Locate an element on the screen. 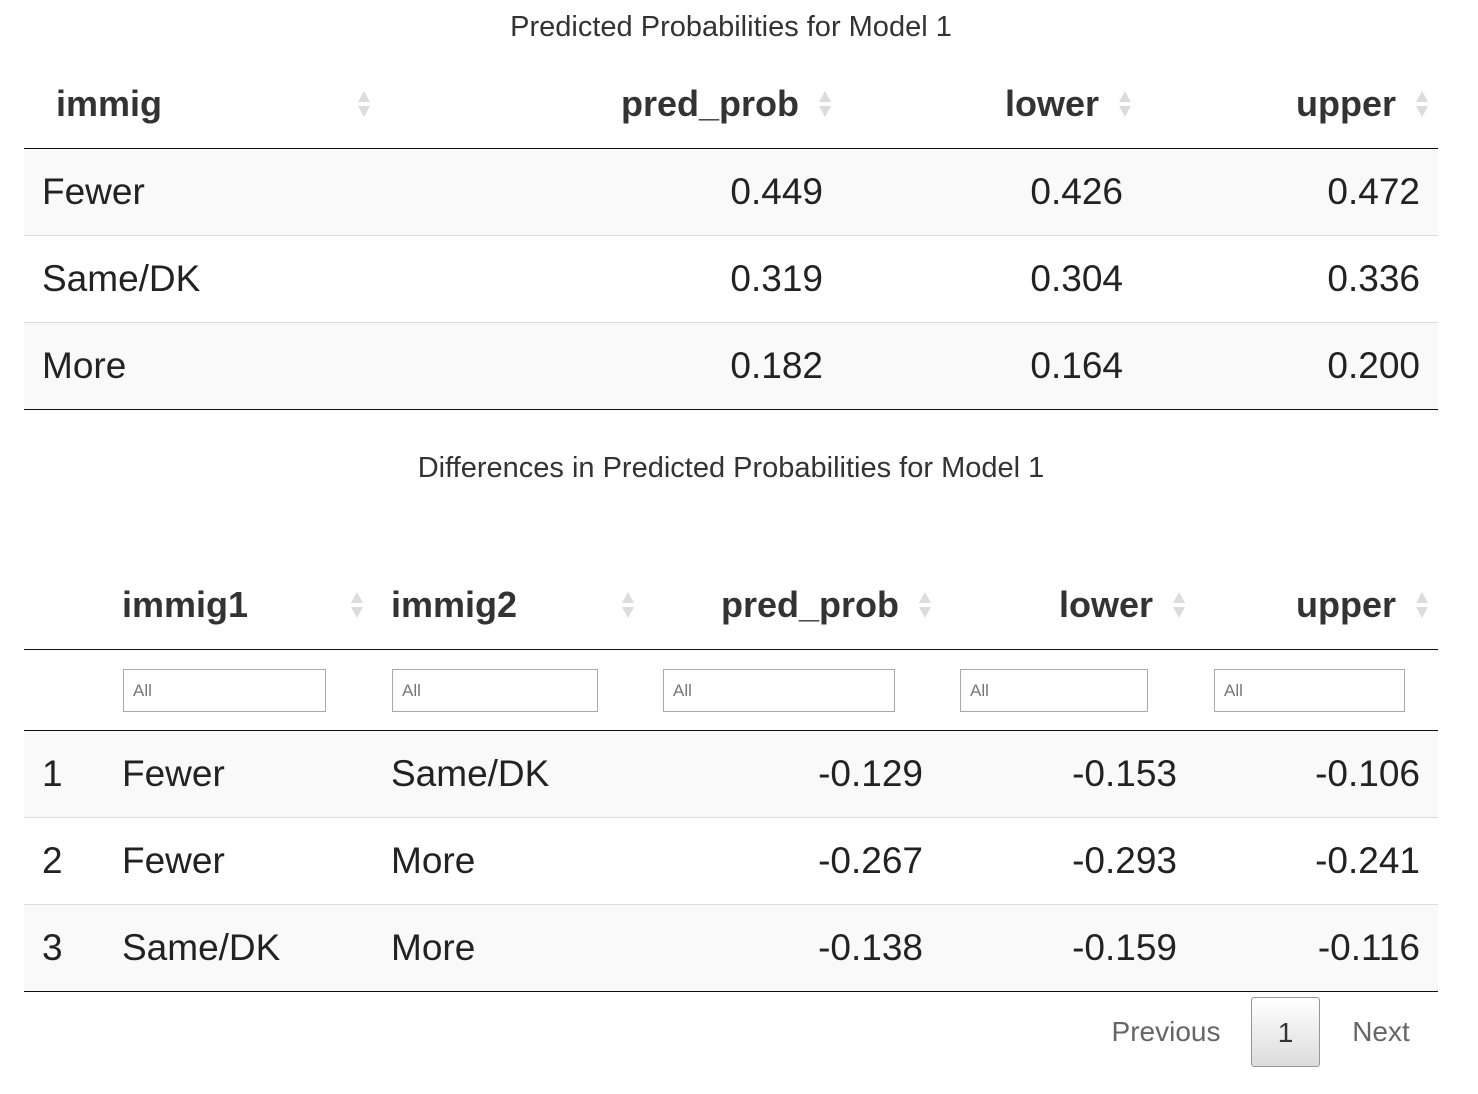  column-header-label: immig1 is located at coordinates (185, 604).